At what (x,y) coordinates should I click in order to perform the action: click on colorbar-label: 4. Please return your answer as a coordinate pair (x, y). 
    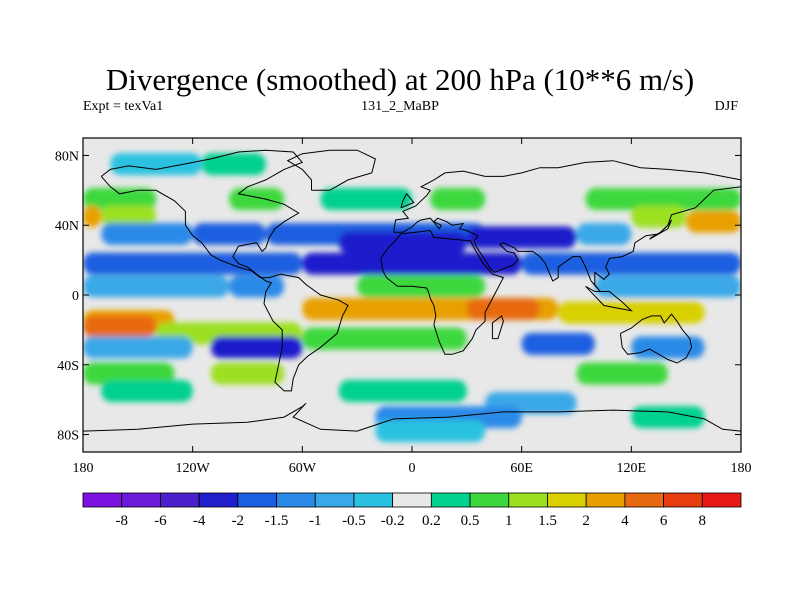
    Looking at the image, I should click on (625, 521).